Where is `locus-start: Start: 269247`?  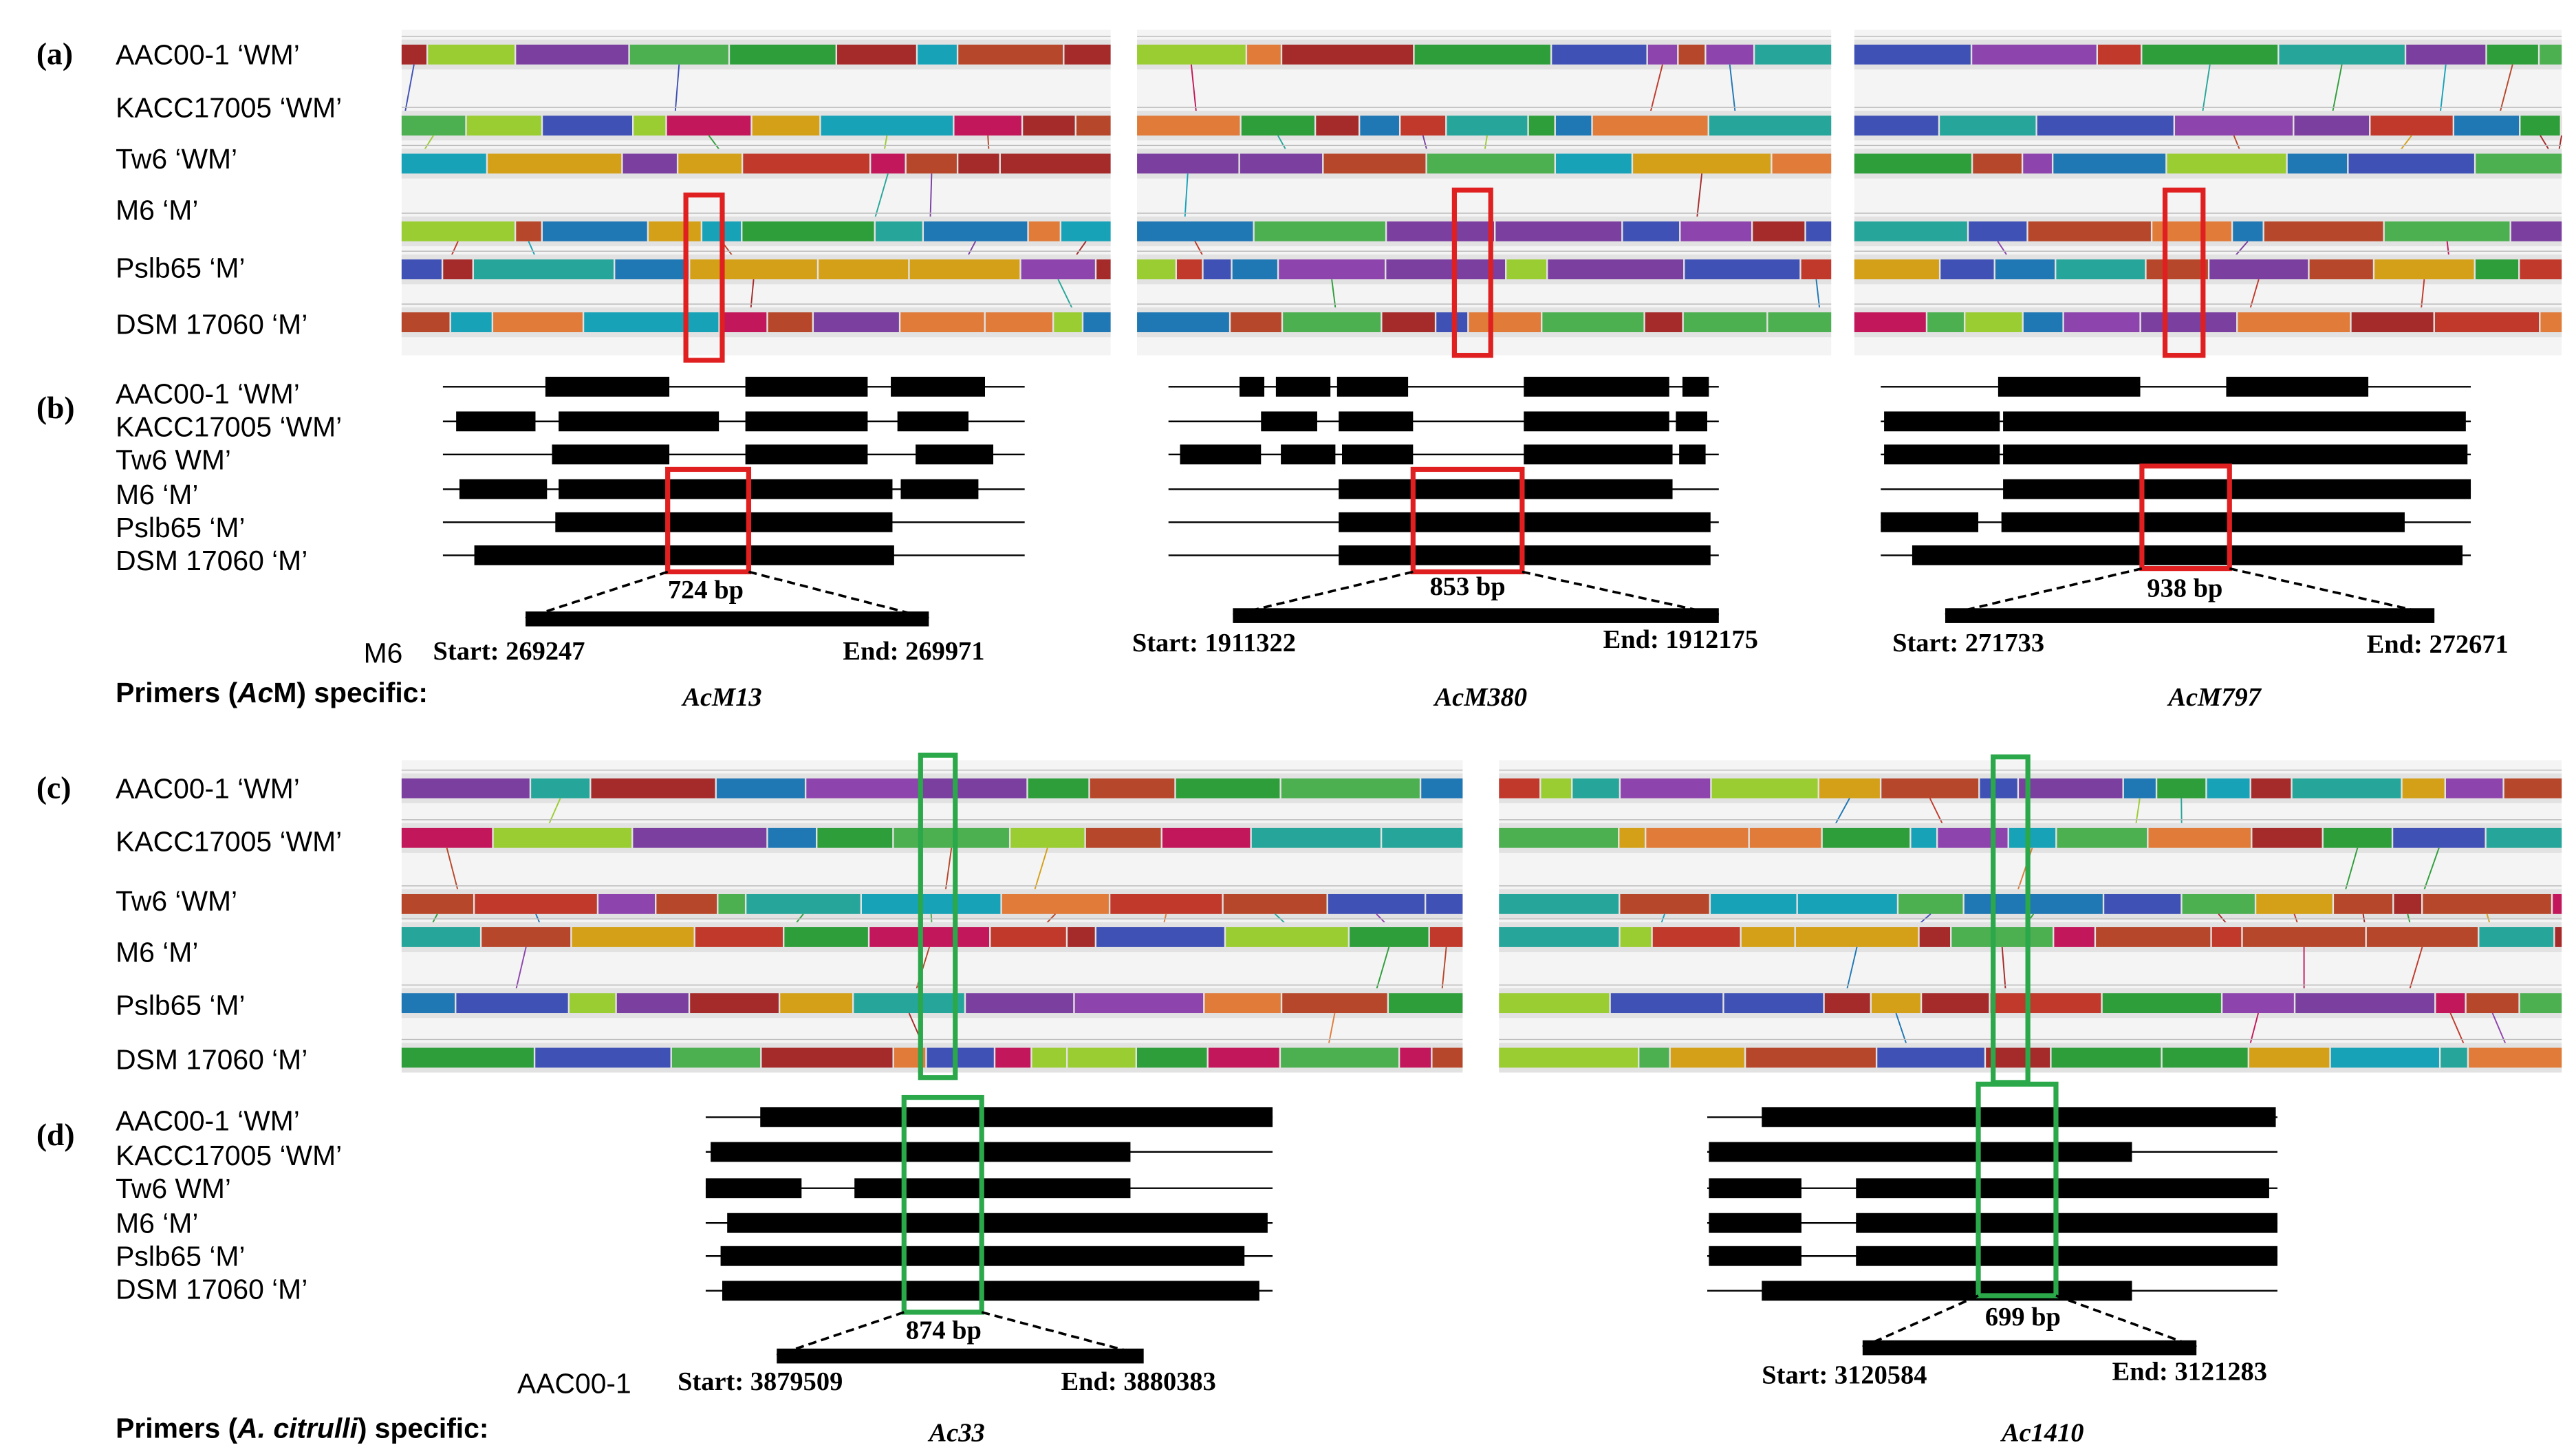
locus-start: Start: 269247 is located at coordinates (509, 651).